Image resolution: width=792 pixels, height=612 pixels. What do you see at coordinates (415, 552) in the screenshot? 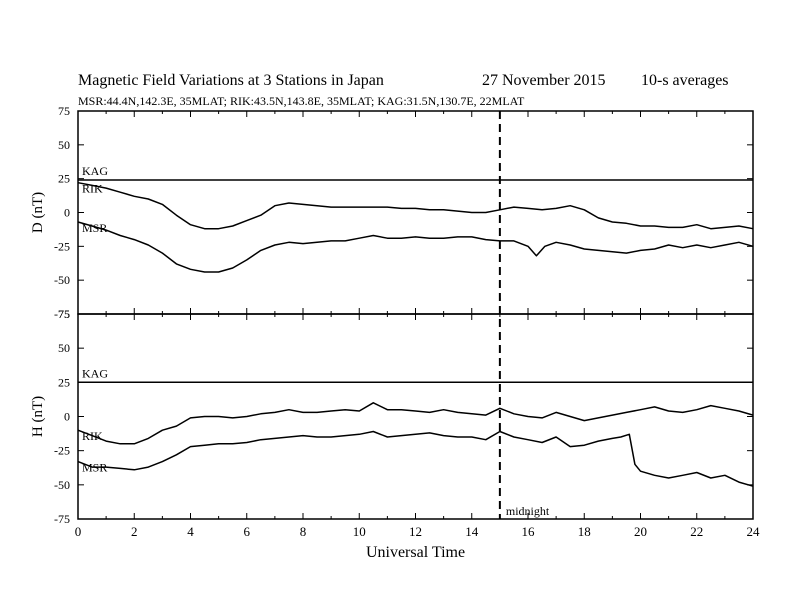
I see `x-axis-label: Universal Time` at bounding box center [415, 552].